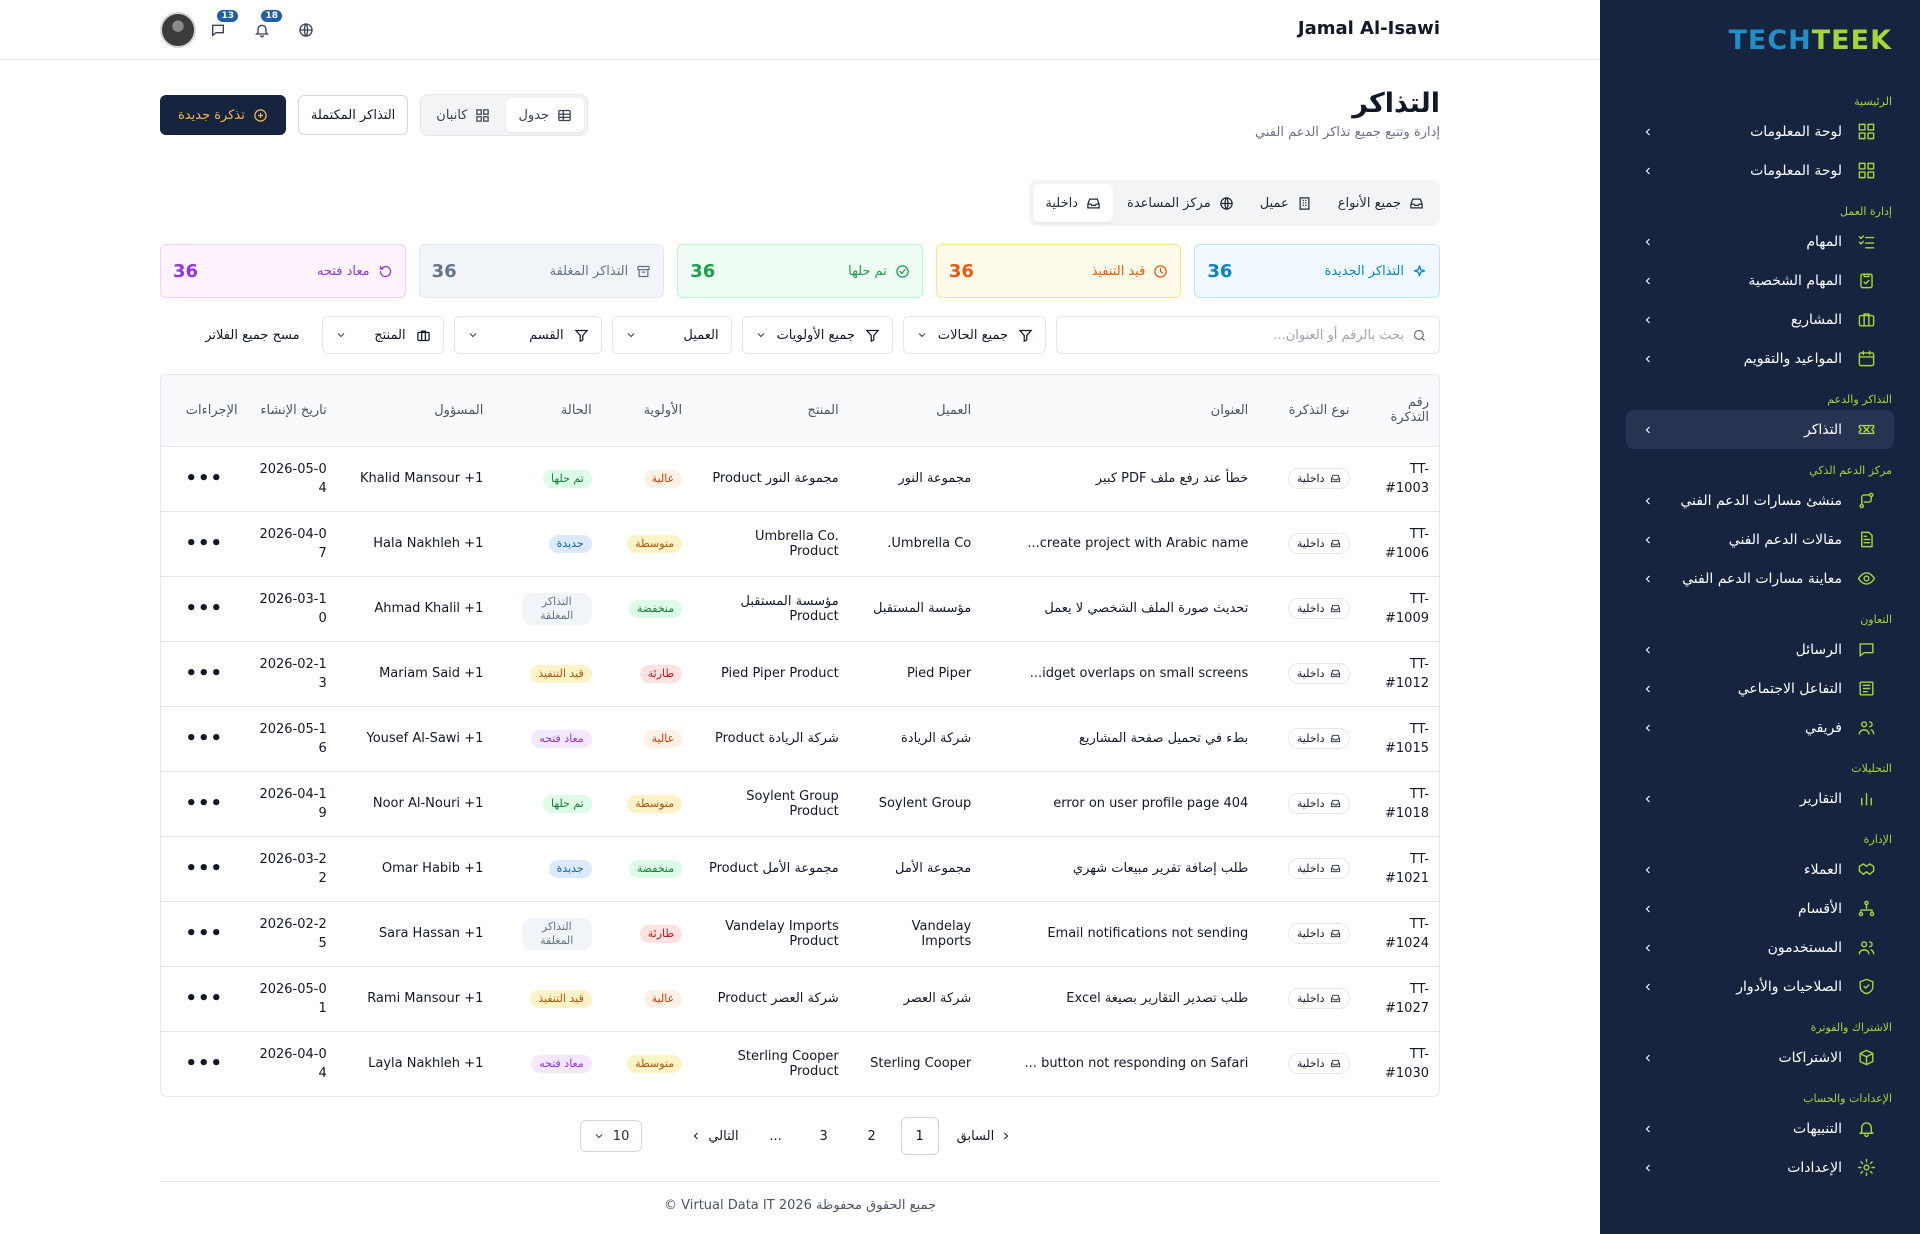 The width and height of the screenshot is (1920, 1234). What do you see at coordinates (1317, 271) in the screenshot?
I see `stat-card: التذاكر الجديدة 36` at bounding box center [1317, 271].